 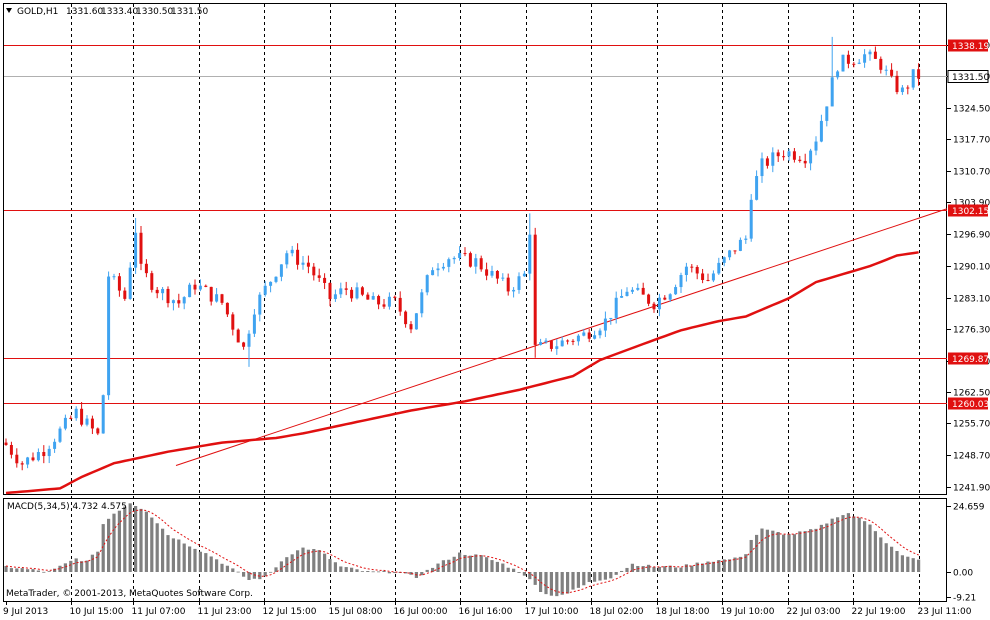 I want to click on current-price-bg, so click(x=968, y=76).